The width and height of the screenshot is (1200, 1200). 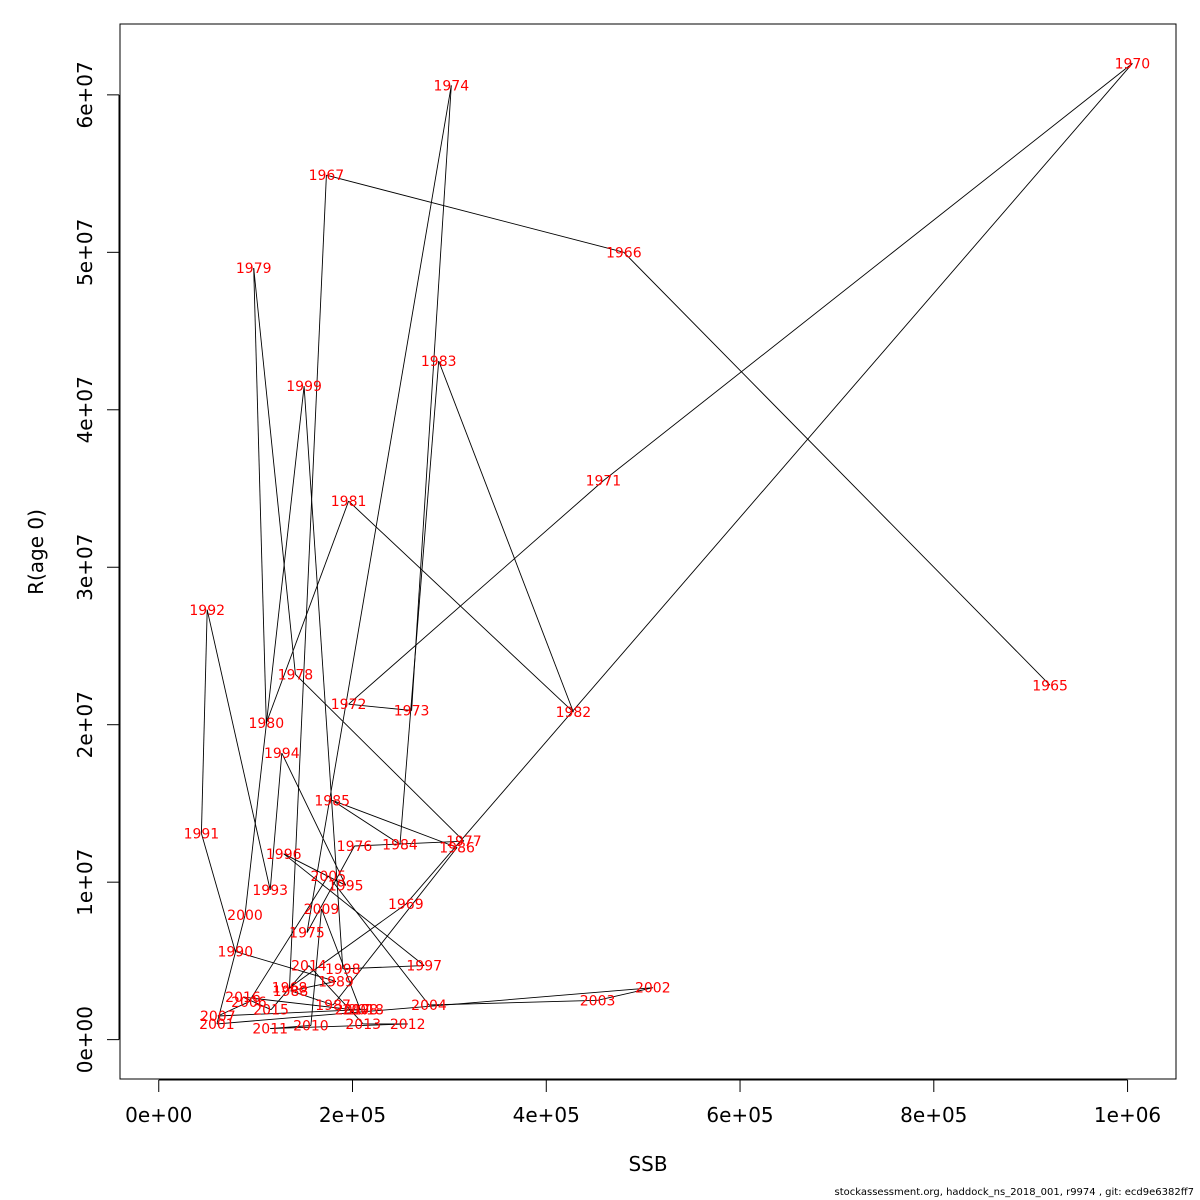 What do you see at coordinates (624, 253) in the screenshot?
I see `point-label-1966: 1966` at bounding box center [624, 253].